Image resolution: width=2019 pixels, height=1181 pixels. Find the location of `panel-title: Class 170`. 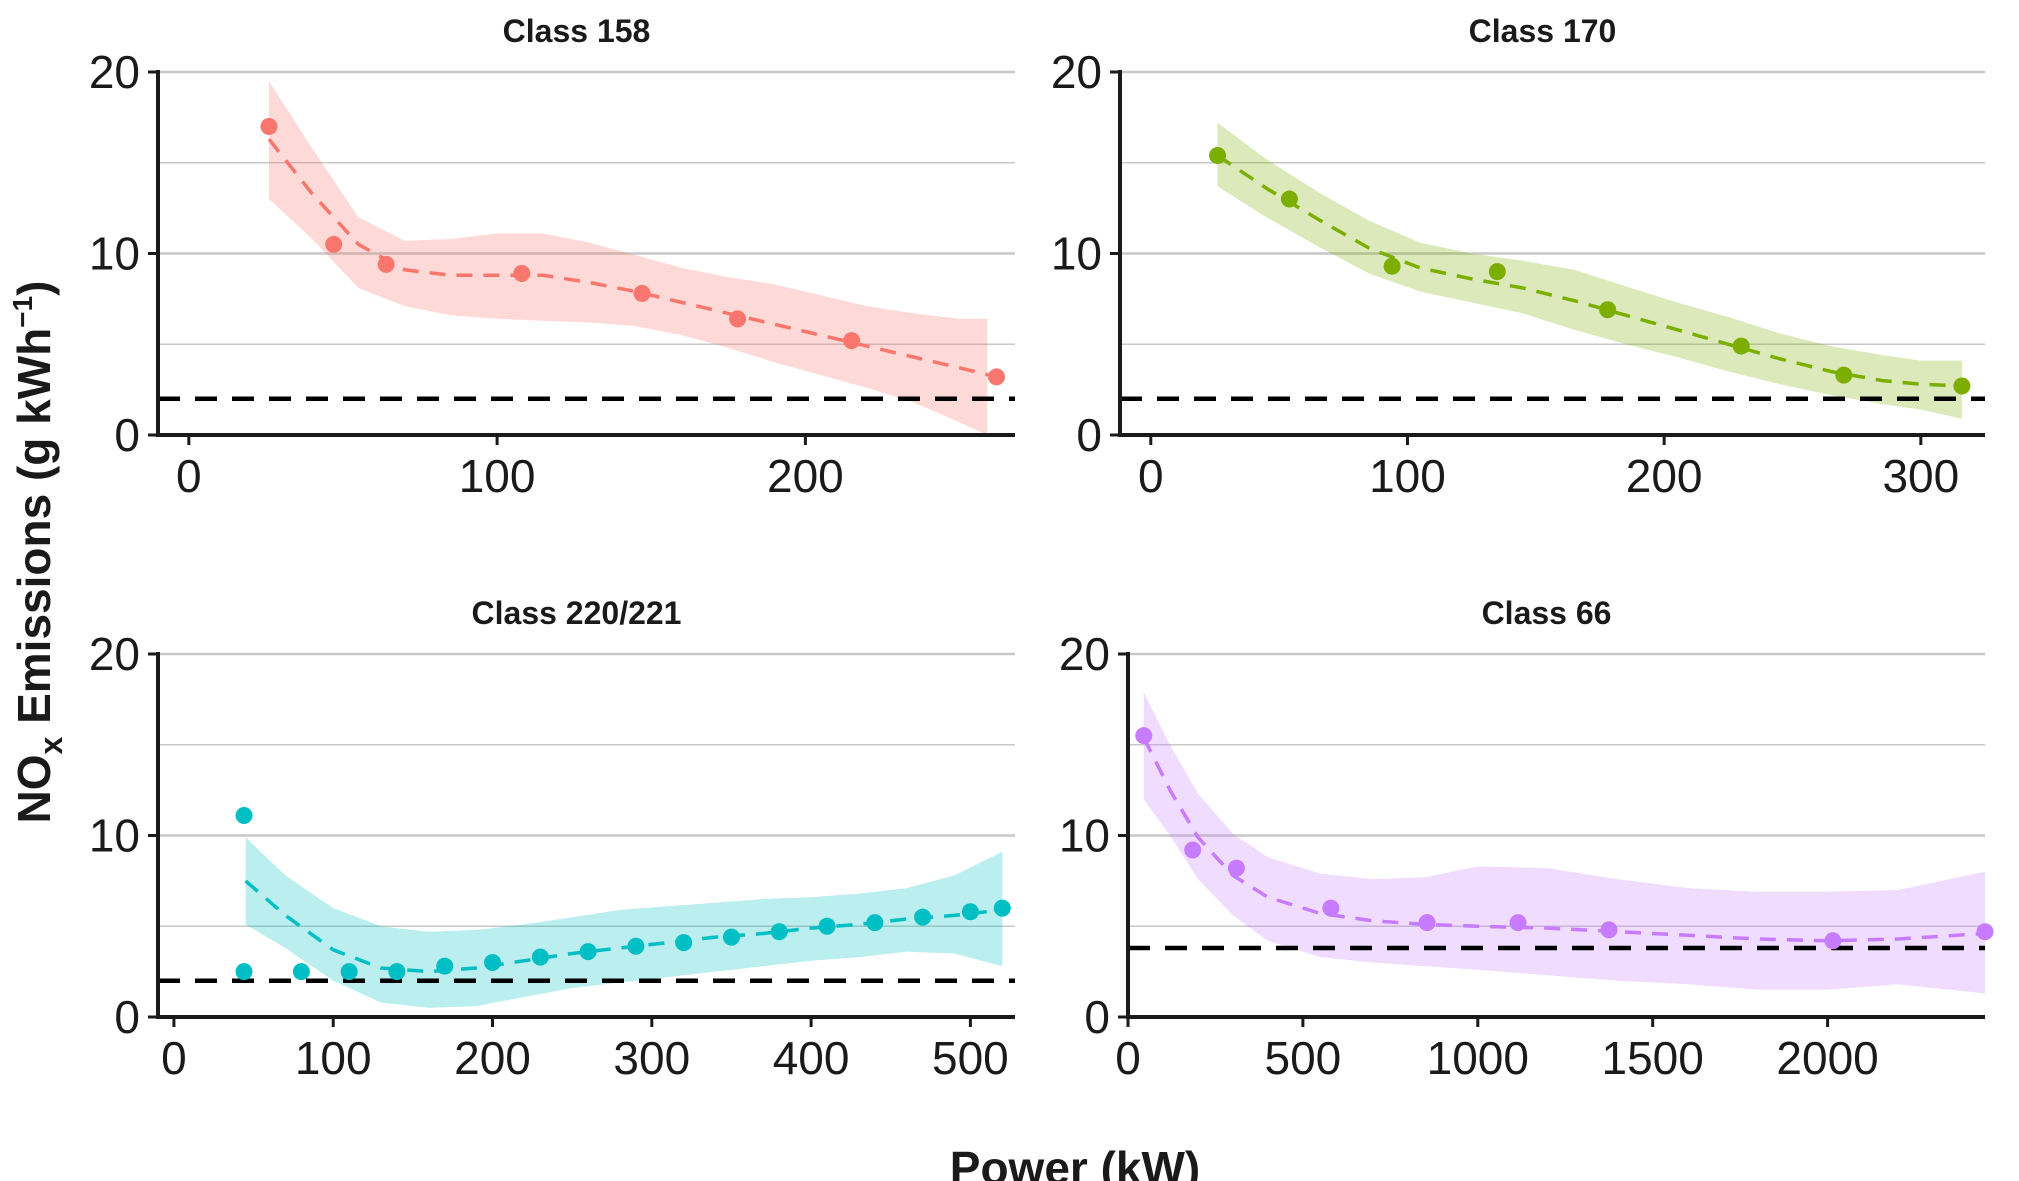

panel-title: Class 170 is located at coordinates (1543, 31).